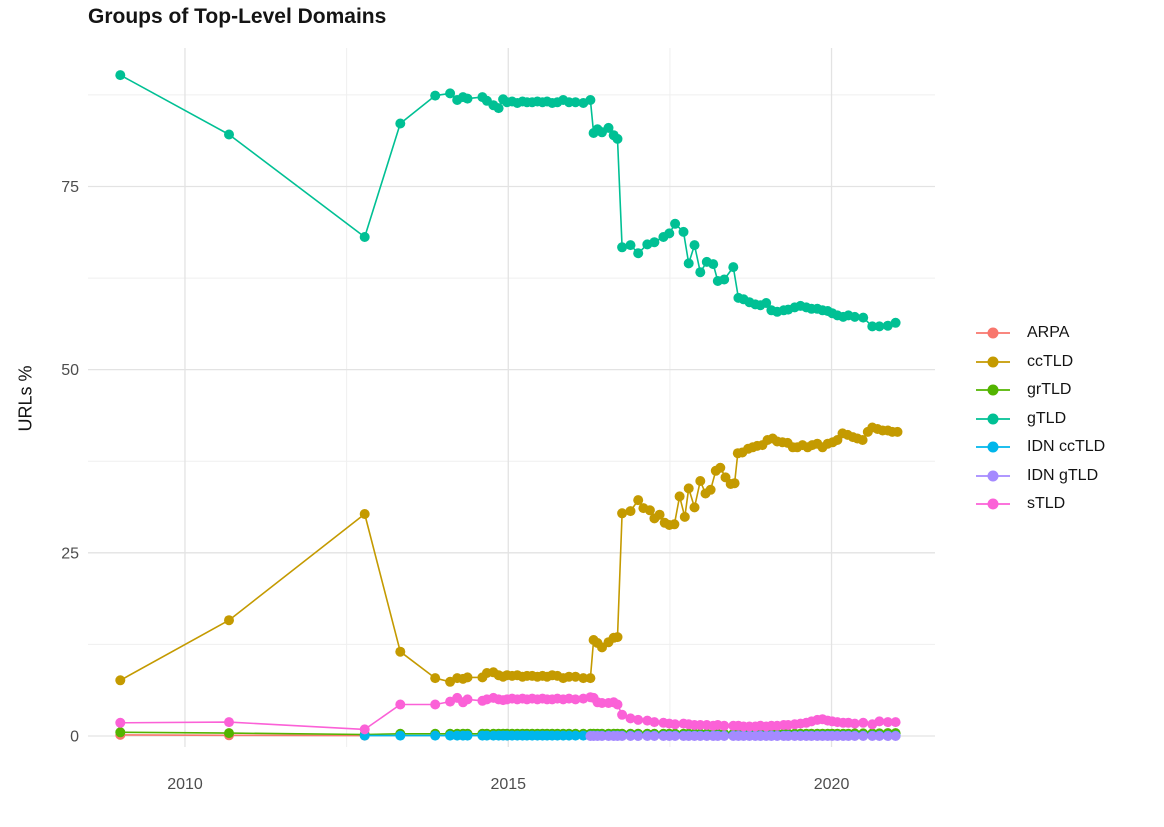 This screenshot has width=1164, height=827. Describe the element at coordinates (25, 398) in the screenshot. I see `y-axis-title: URLs %` at that location.